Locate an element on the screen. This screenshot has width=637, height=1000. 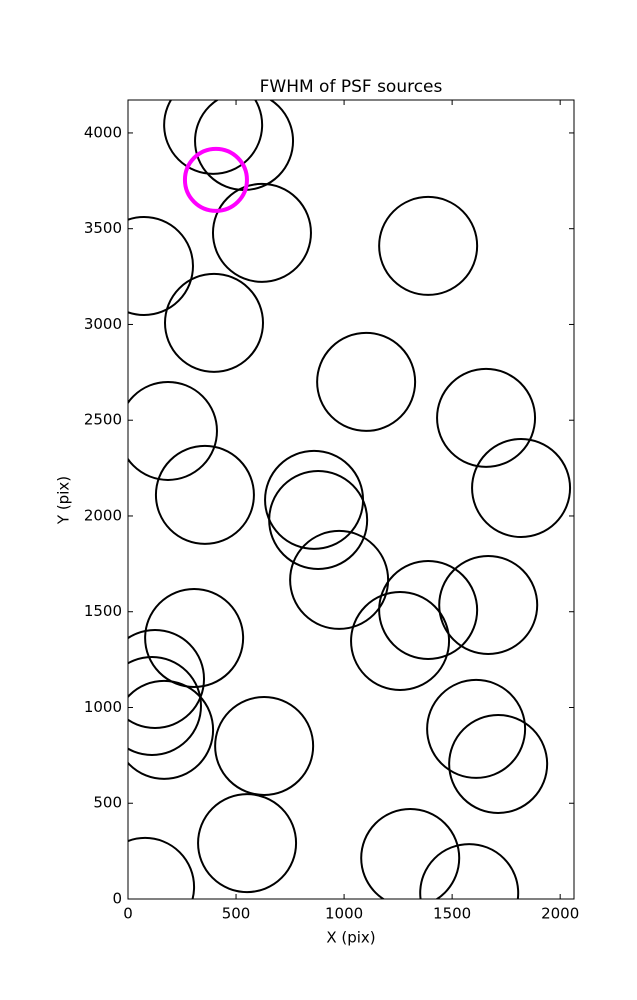
y-axis-label: Y (pix) is located at coordinates (64, 500).